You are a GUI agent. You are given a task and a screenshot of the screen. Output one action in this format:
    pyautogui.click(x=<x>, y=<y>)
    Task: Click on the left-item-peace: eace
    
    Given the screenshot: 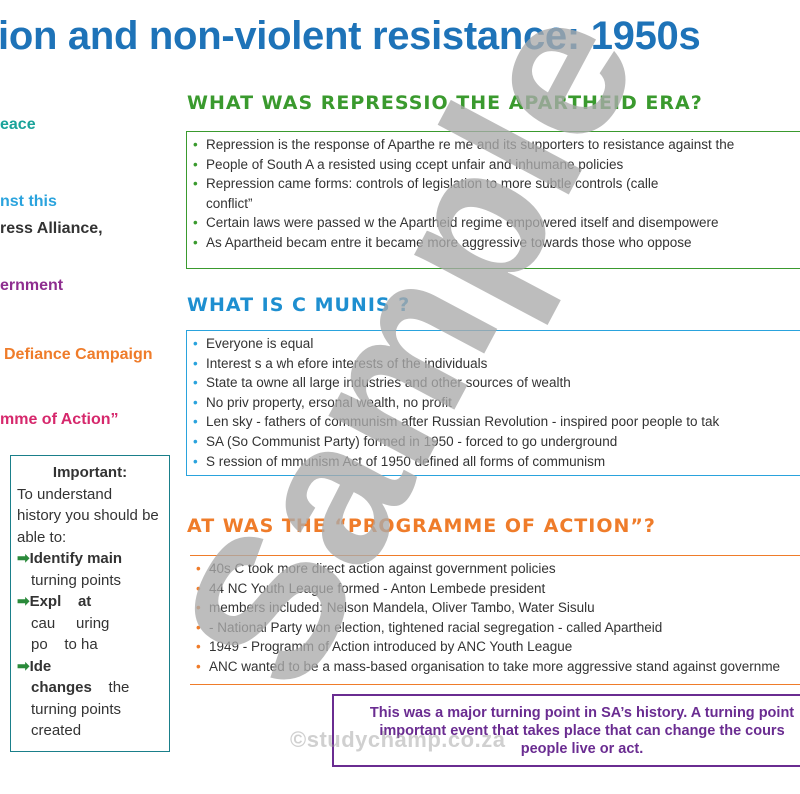 What is the action you would take?
    pyautogui.click(x=18, y=124)
    